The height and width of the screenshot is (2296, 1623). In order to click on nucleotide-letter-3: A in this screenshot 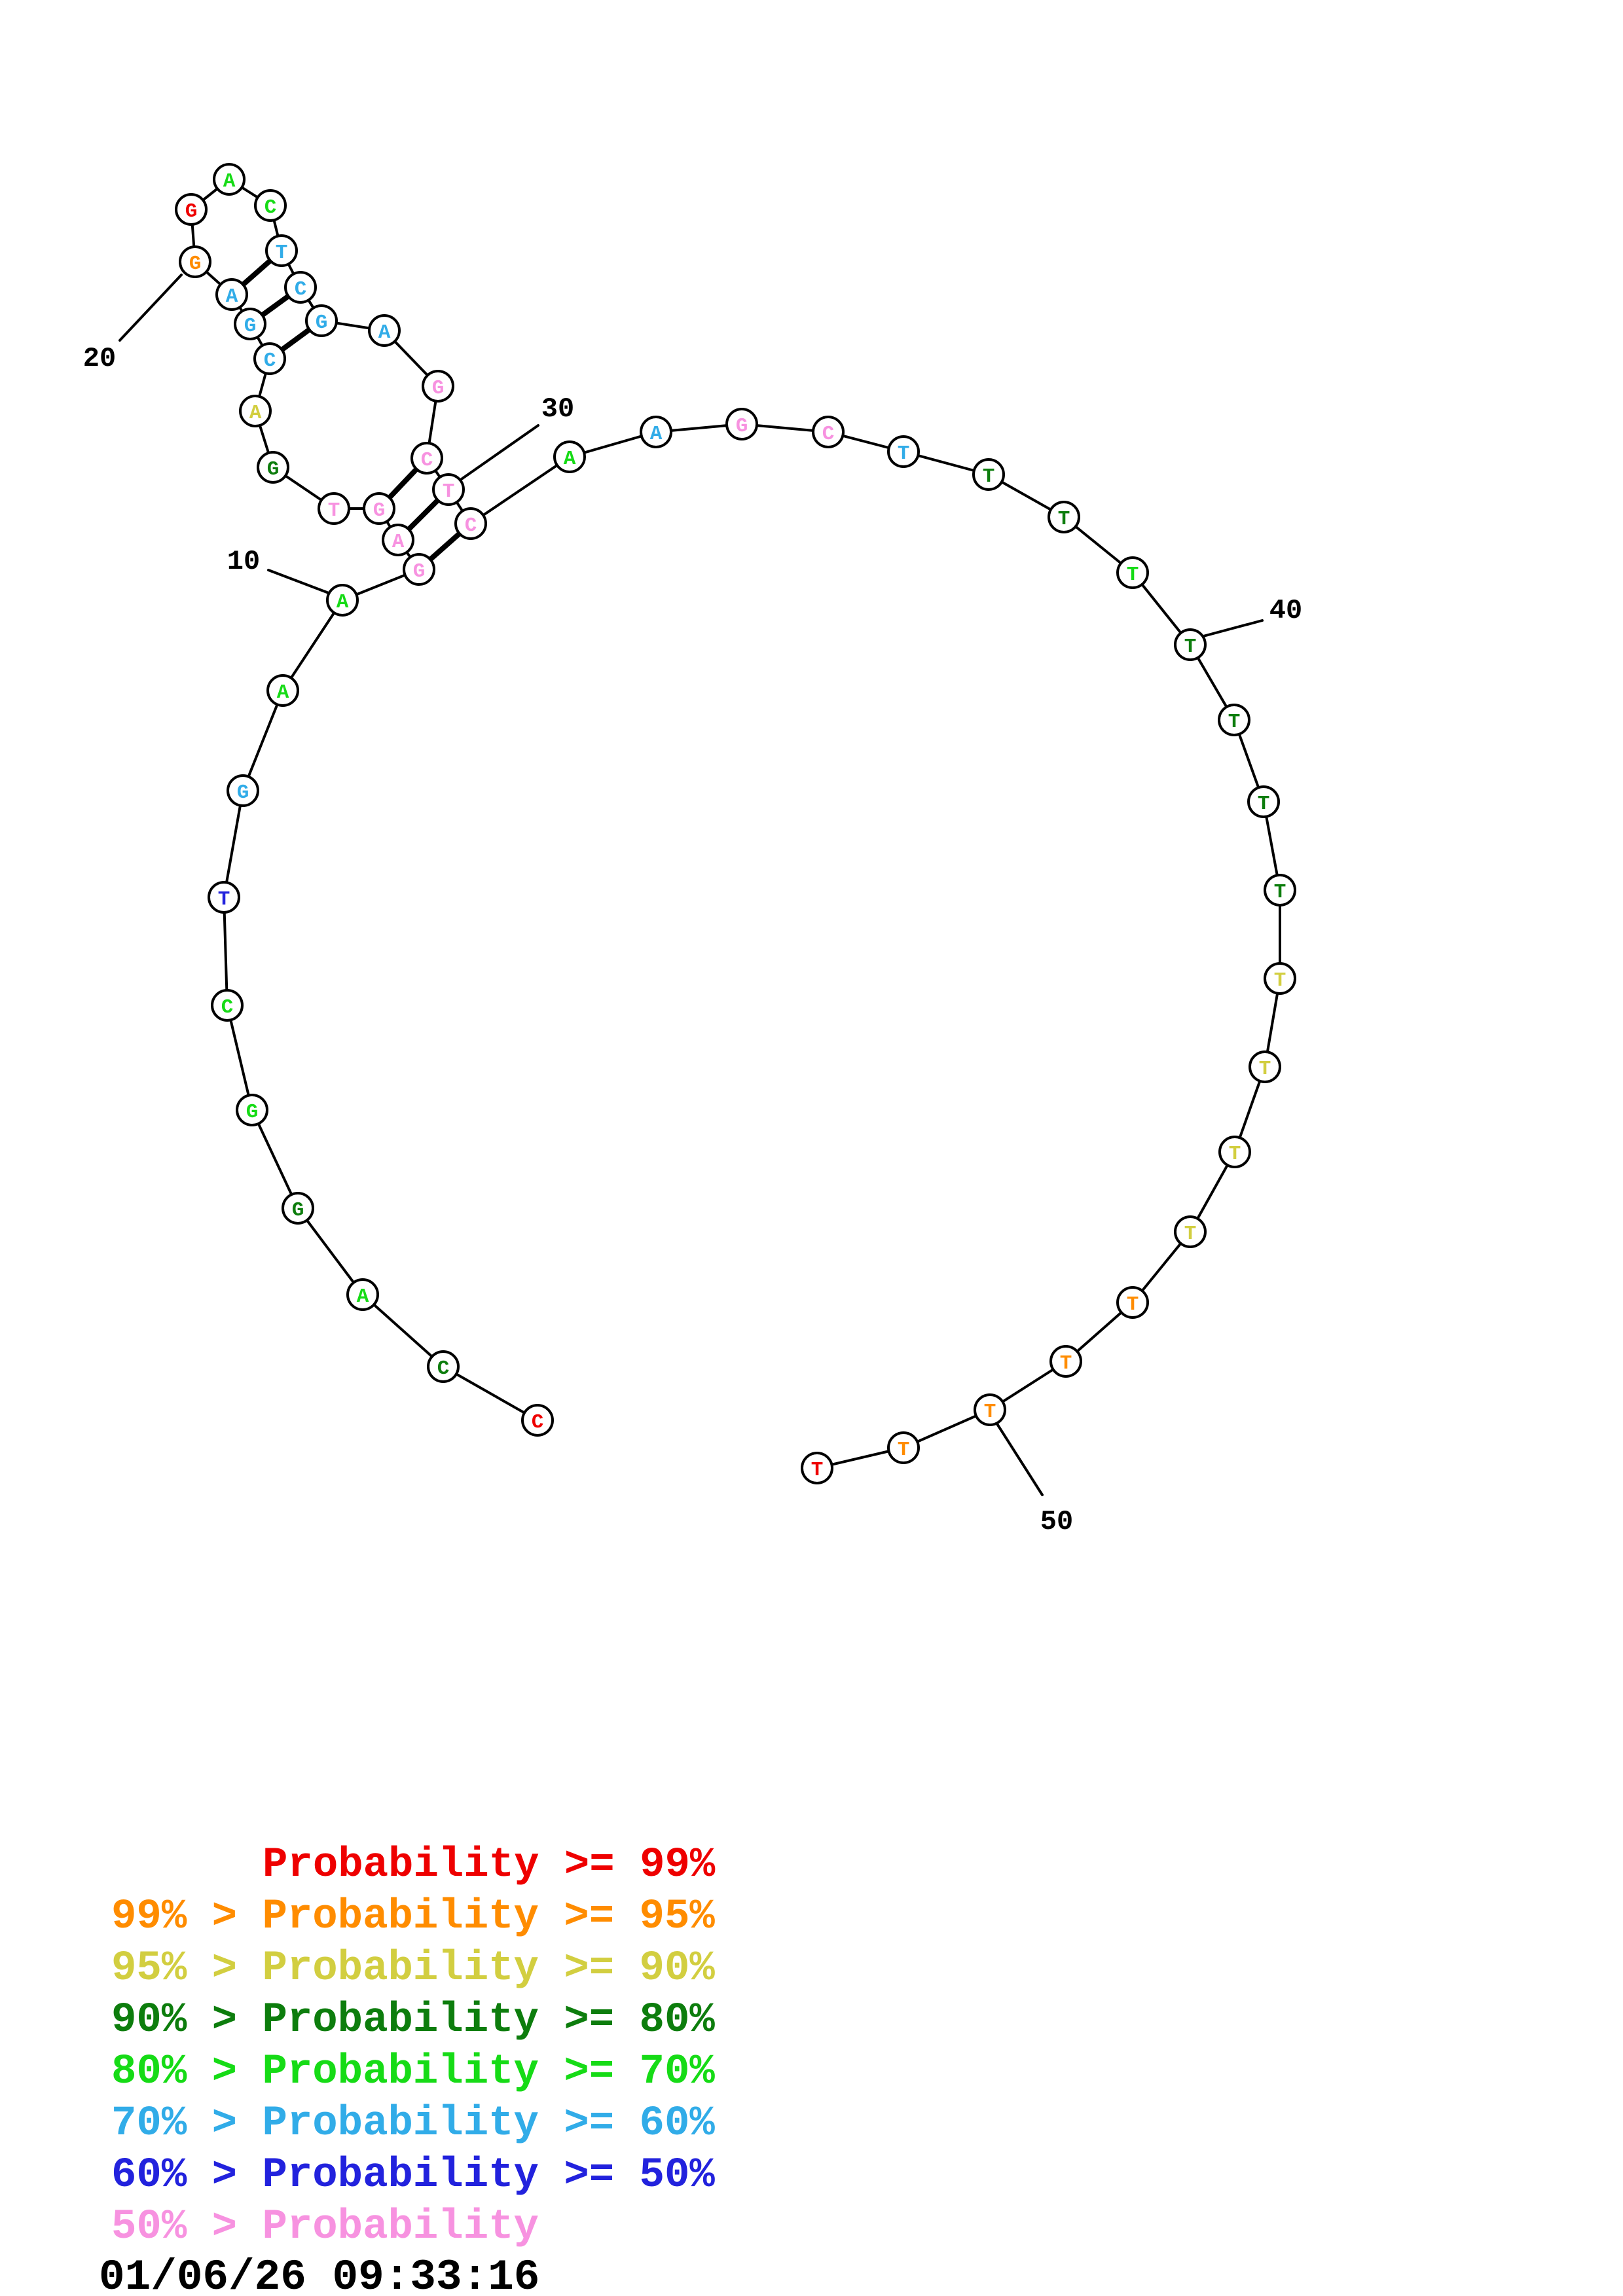, I will do `click(363, 1296)`.